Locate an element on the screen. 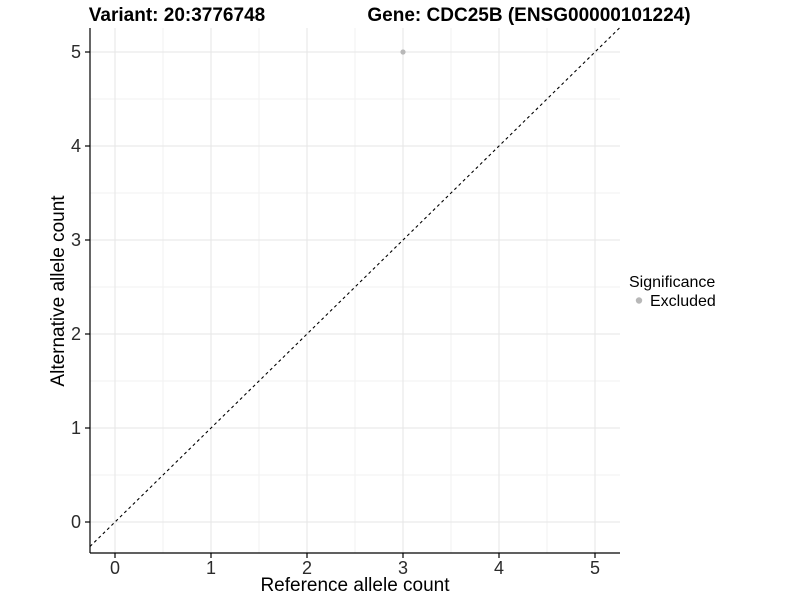 This screenshot has width=800, height=600. legend: Significance Excluded is located at coordinates (672, 292).